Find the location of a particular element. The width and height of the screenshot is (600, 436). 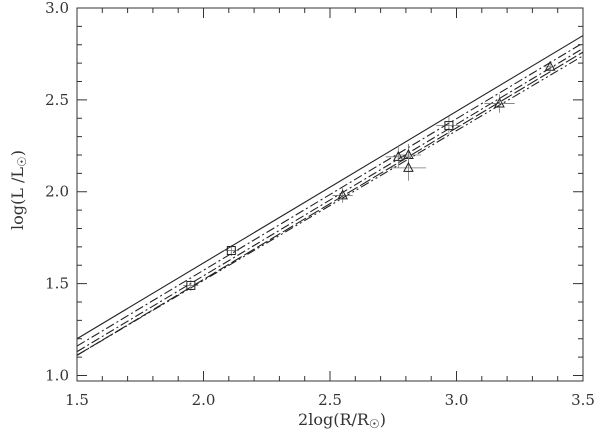

sun-symbol-y: ☉ is located at coordinates (22, 161).